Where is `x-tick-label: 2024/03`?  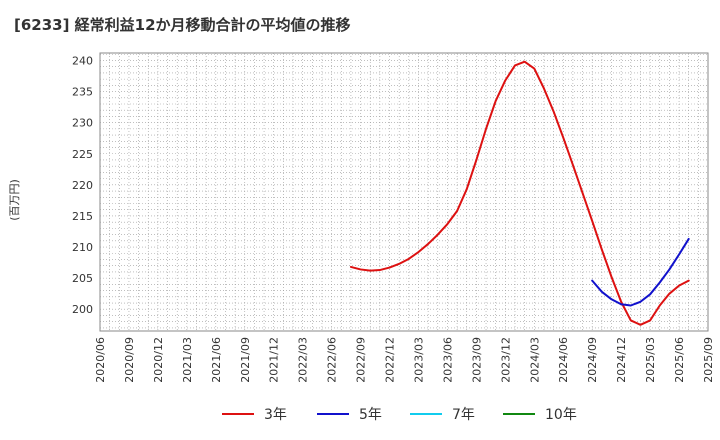 x-tick-label: 2024/03 is located at coordinates (534, 360).